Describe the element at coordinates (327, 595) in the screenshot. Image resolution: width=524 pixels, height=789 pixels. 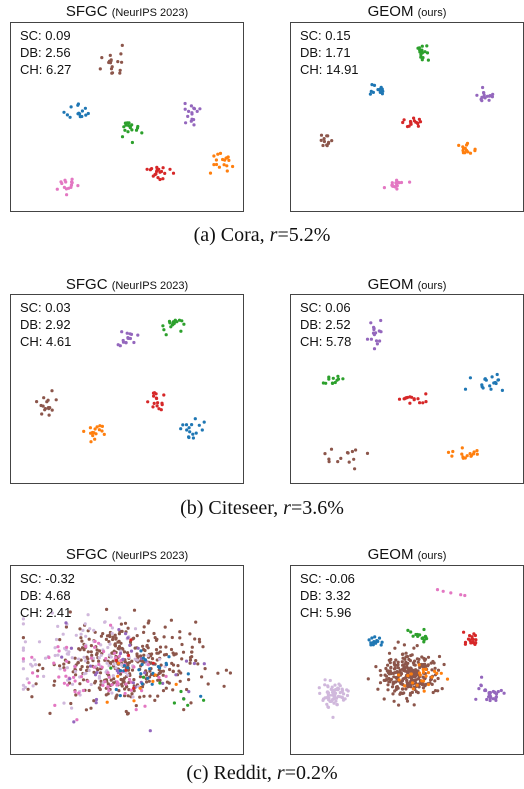
I see `metrics-block: SC: -0.06 DB: 3.32 CH: 5.96` at that location.